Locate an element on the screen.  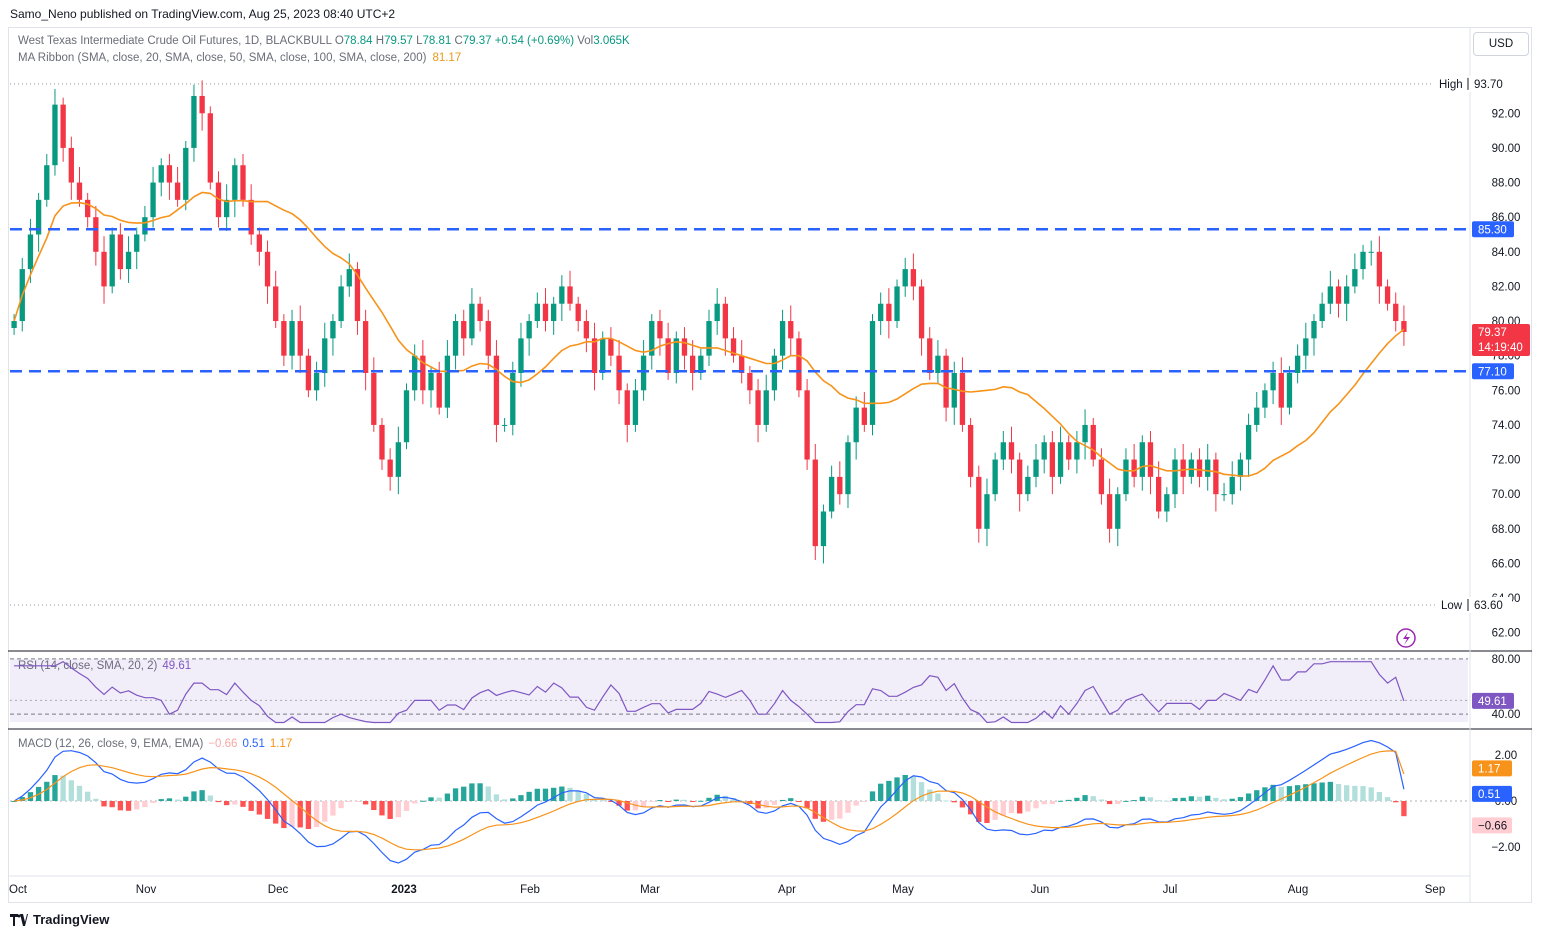
lightning-icon is located at coordinates (1406, 638).